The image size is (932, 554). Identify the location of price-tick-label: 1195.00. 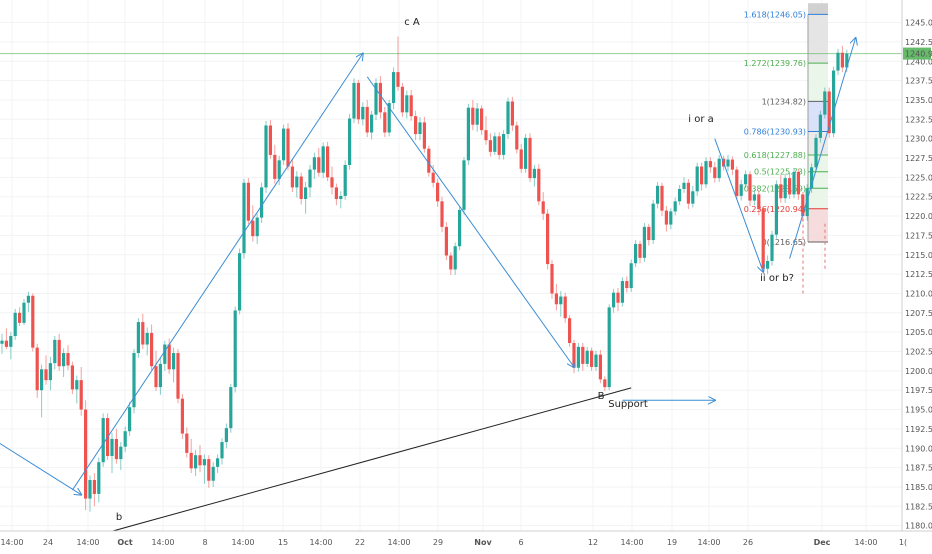
(918, 410).